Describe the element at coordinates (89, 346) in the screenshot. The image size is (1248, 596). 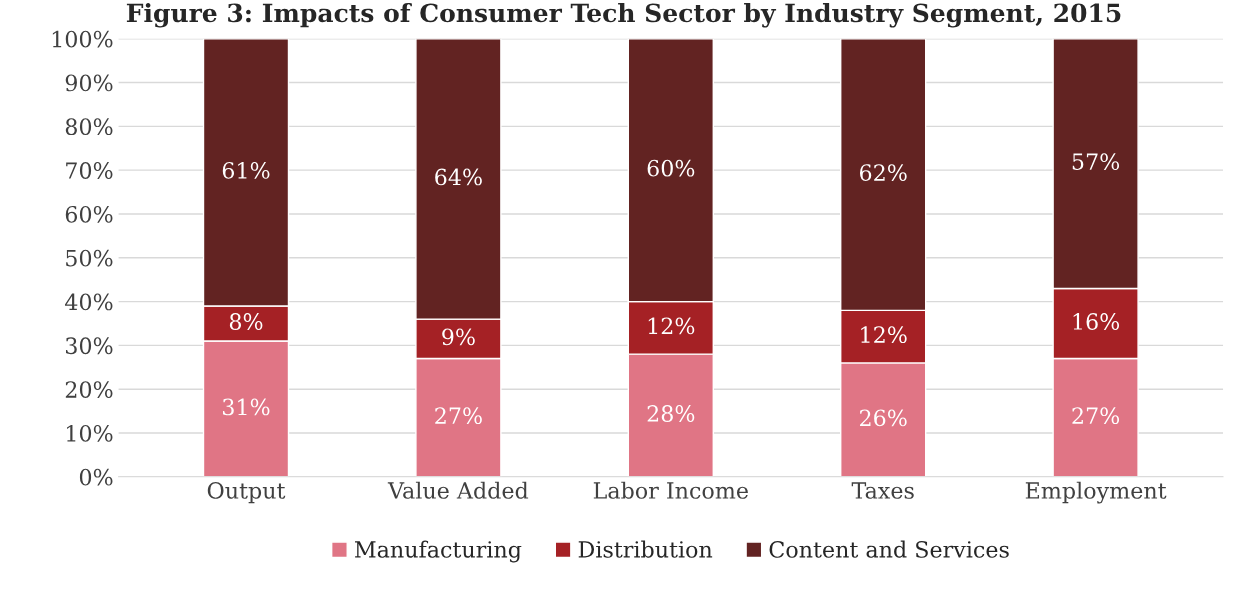
I see `y-tick-label: 30%` at that location.